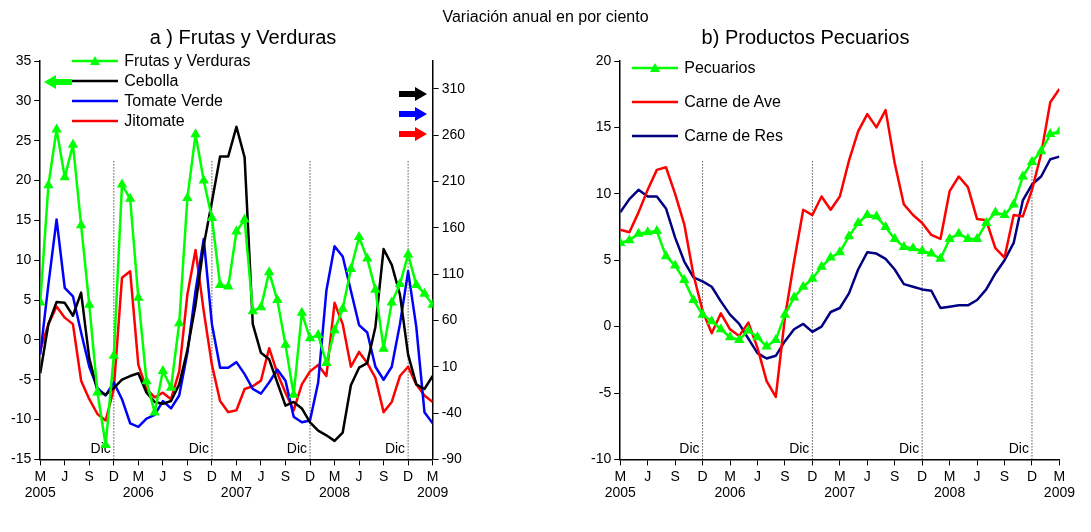 This screenshot has height=532, width=1091. What do you see at coordinates (23, 59) in the screenshot?
I see `y-tick-label: 35` at bounding box center [23, 59].